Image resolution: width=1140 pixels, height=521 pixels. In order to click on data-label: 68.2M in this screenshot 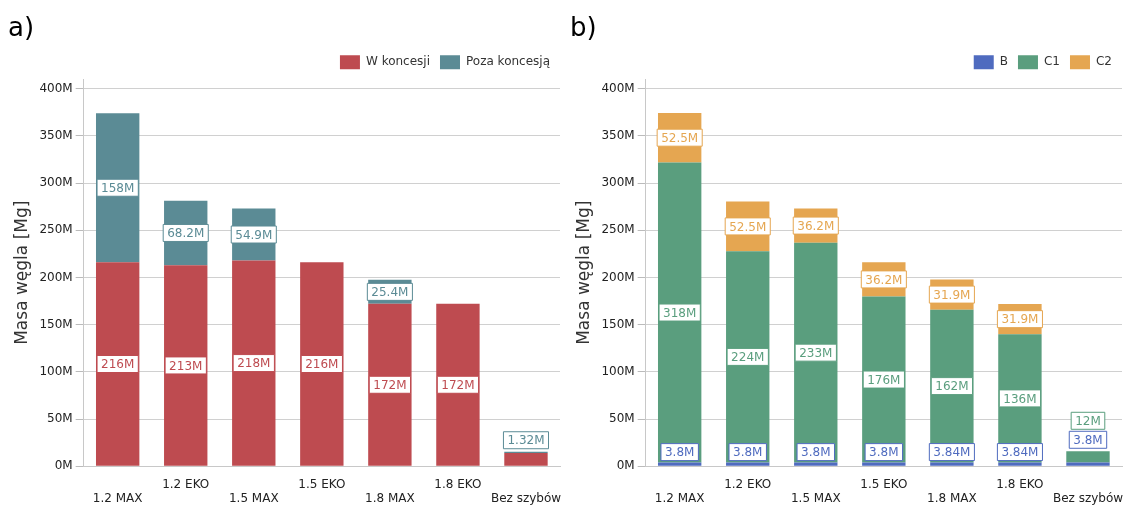, I will do `click(186, 233)`.